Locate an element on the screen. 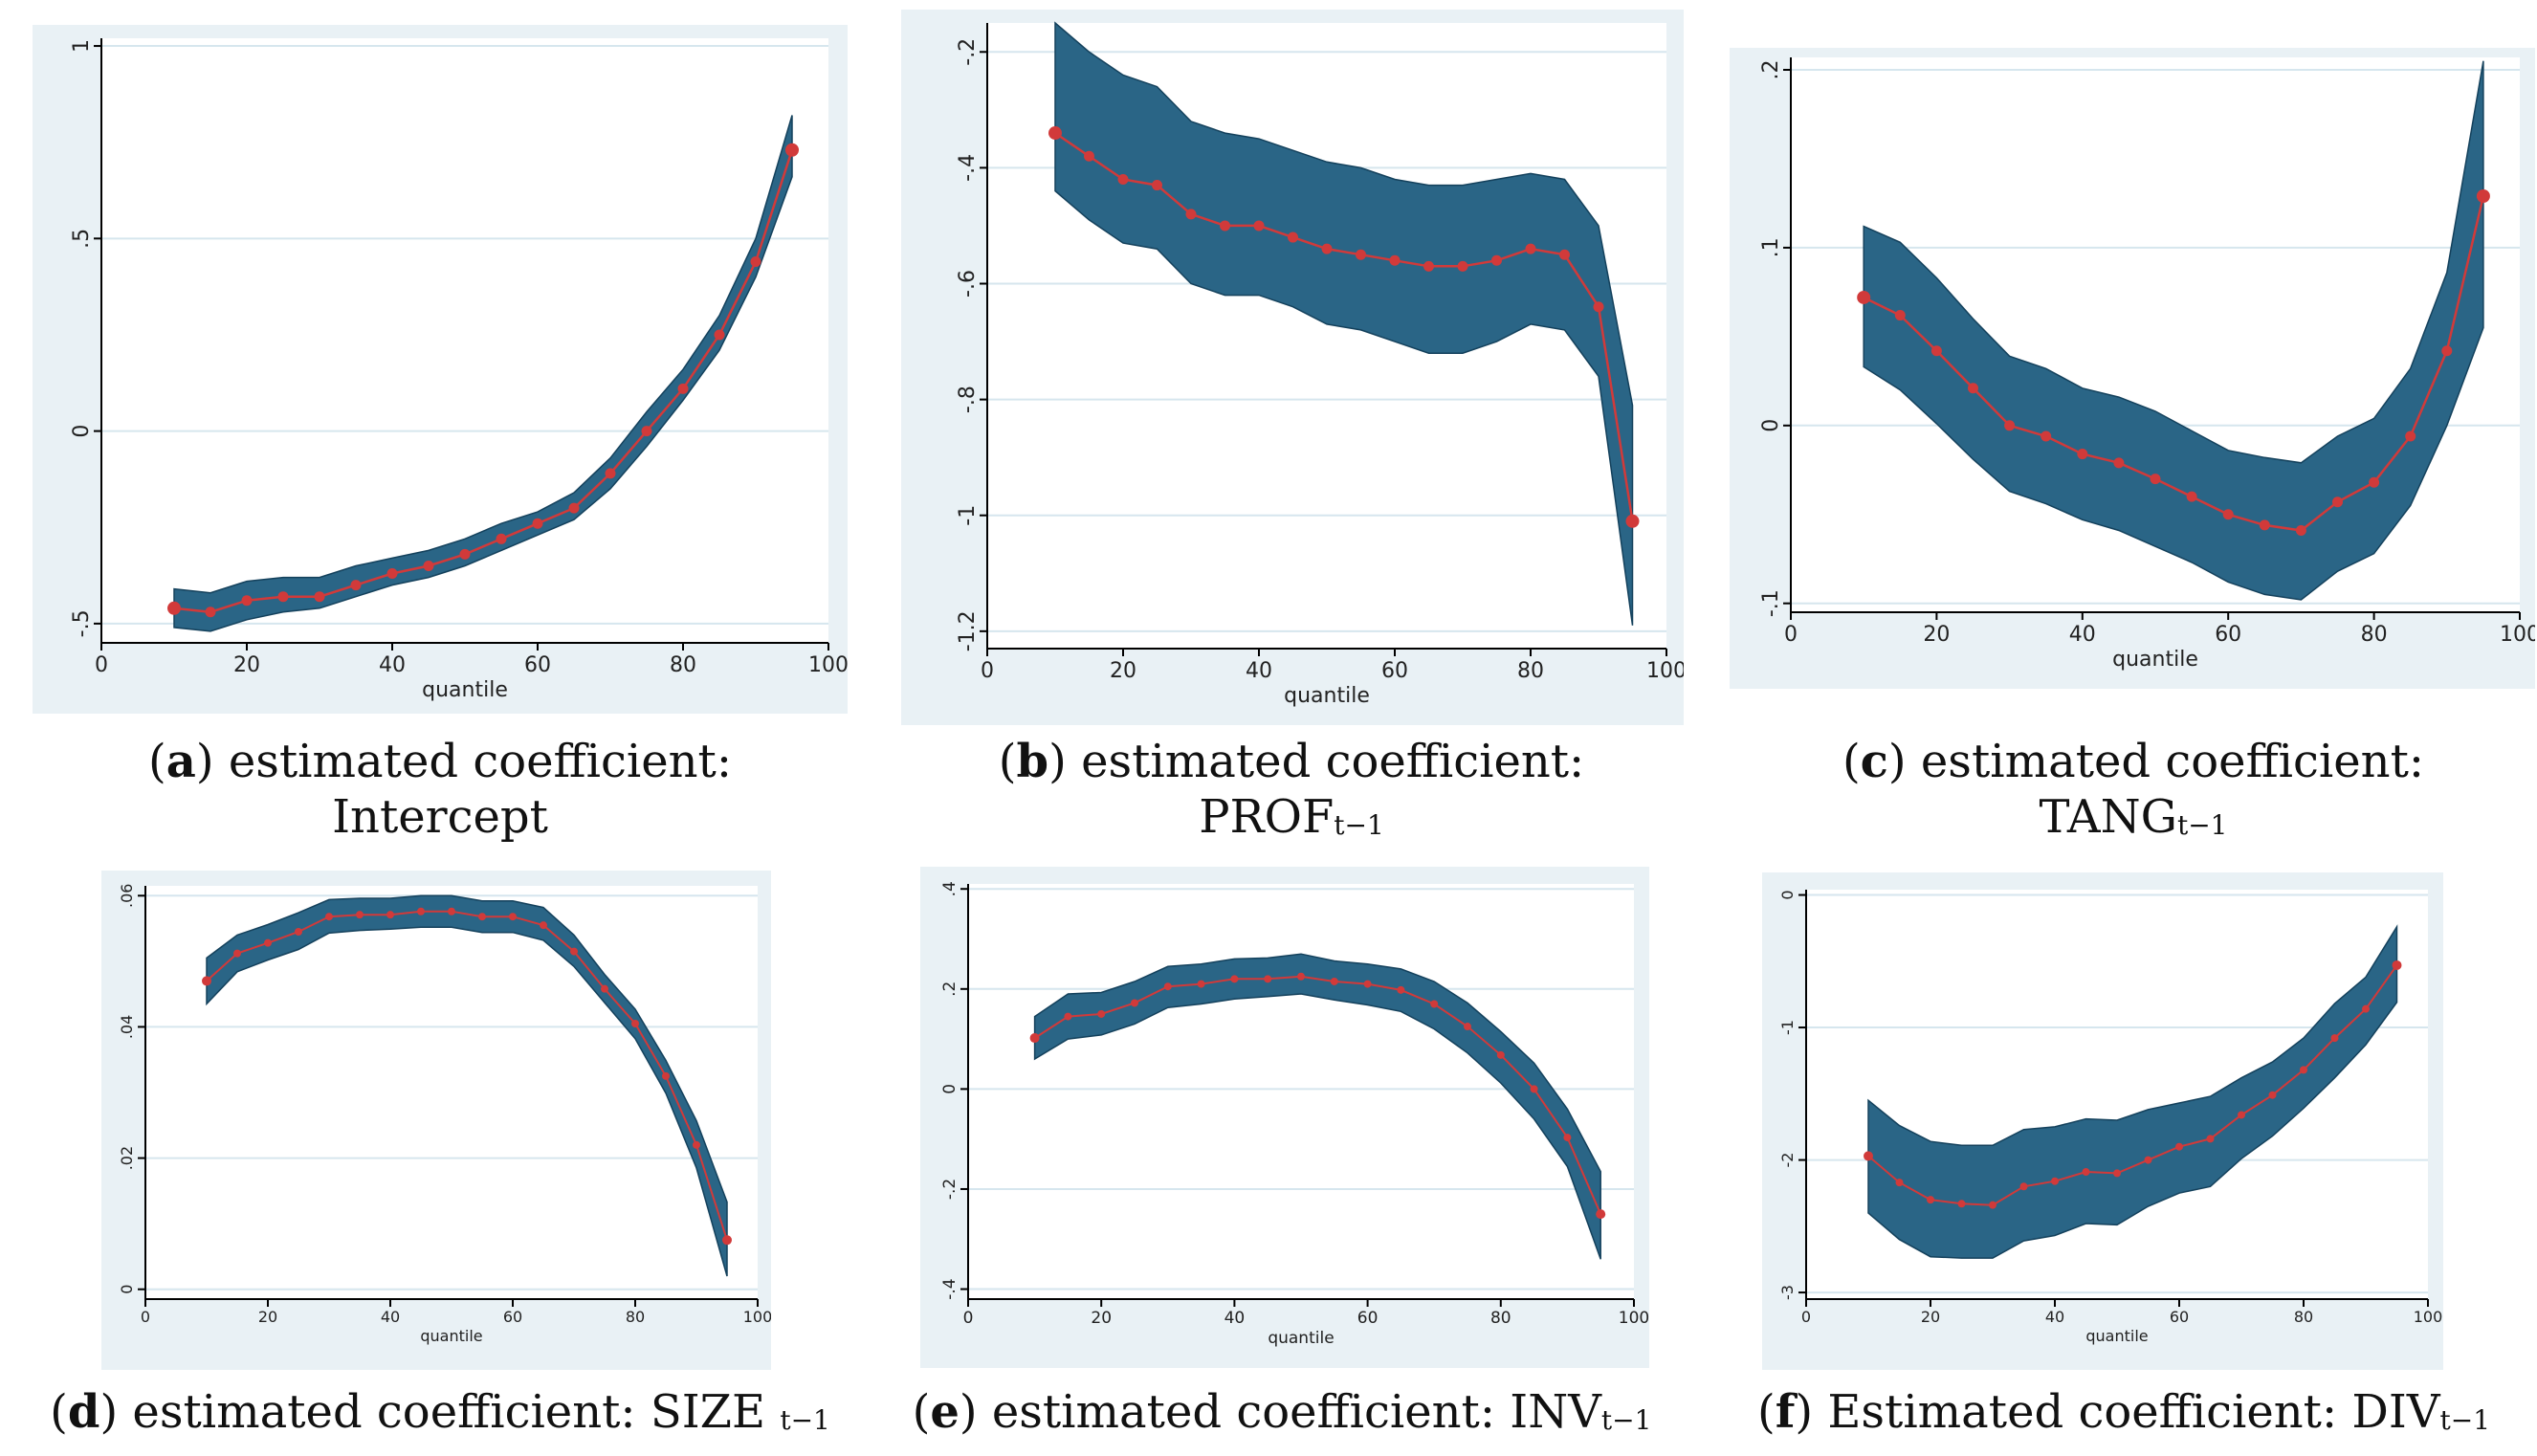 This screenshot has width=2537, height=1456. y-tick-label-0: -.2 is located at coordinates (968, 52).